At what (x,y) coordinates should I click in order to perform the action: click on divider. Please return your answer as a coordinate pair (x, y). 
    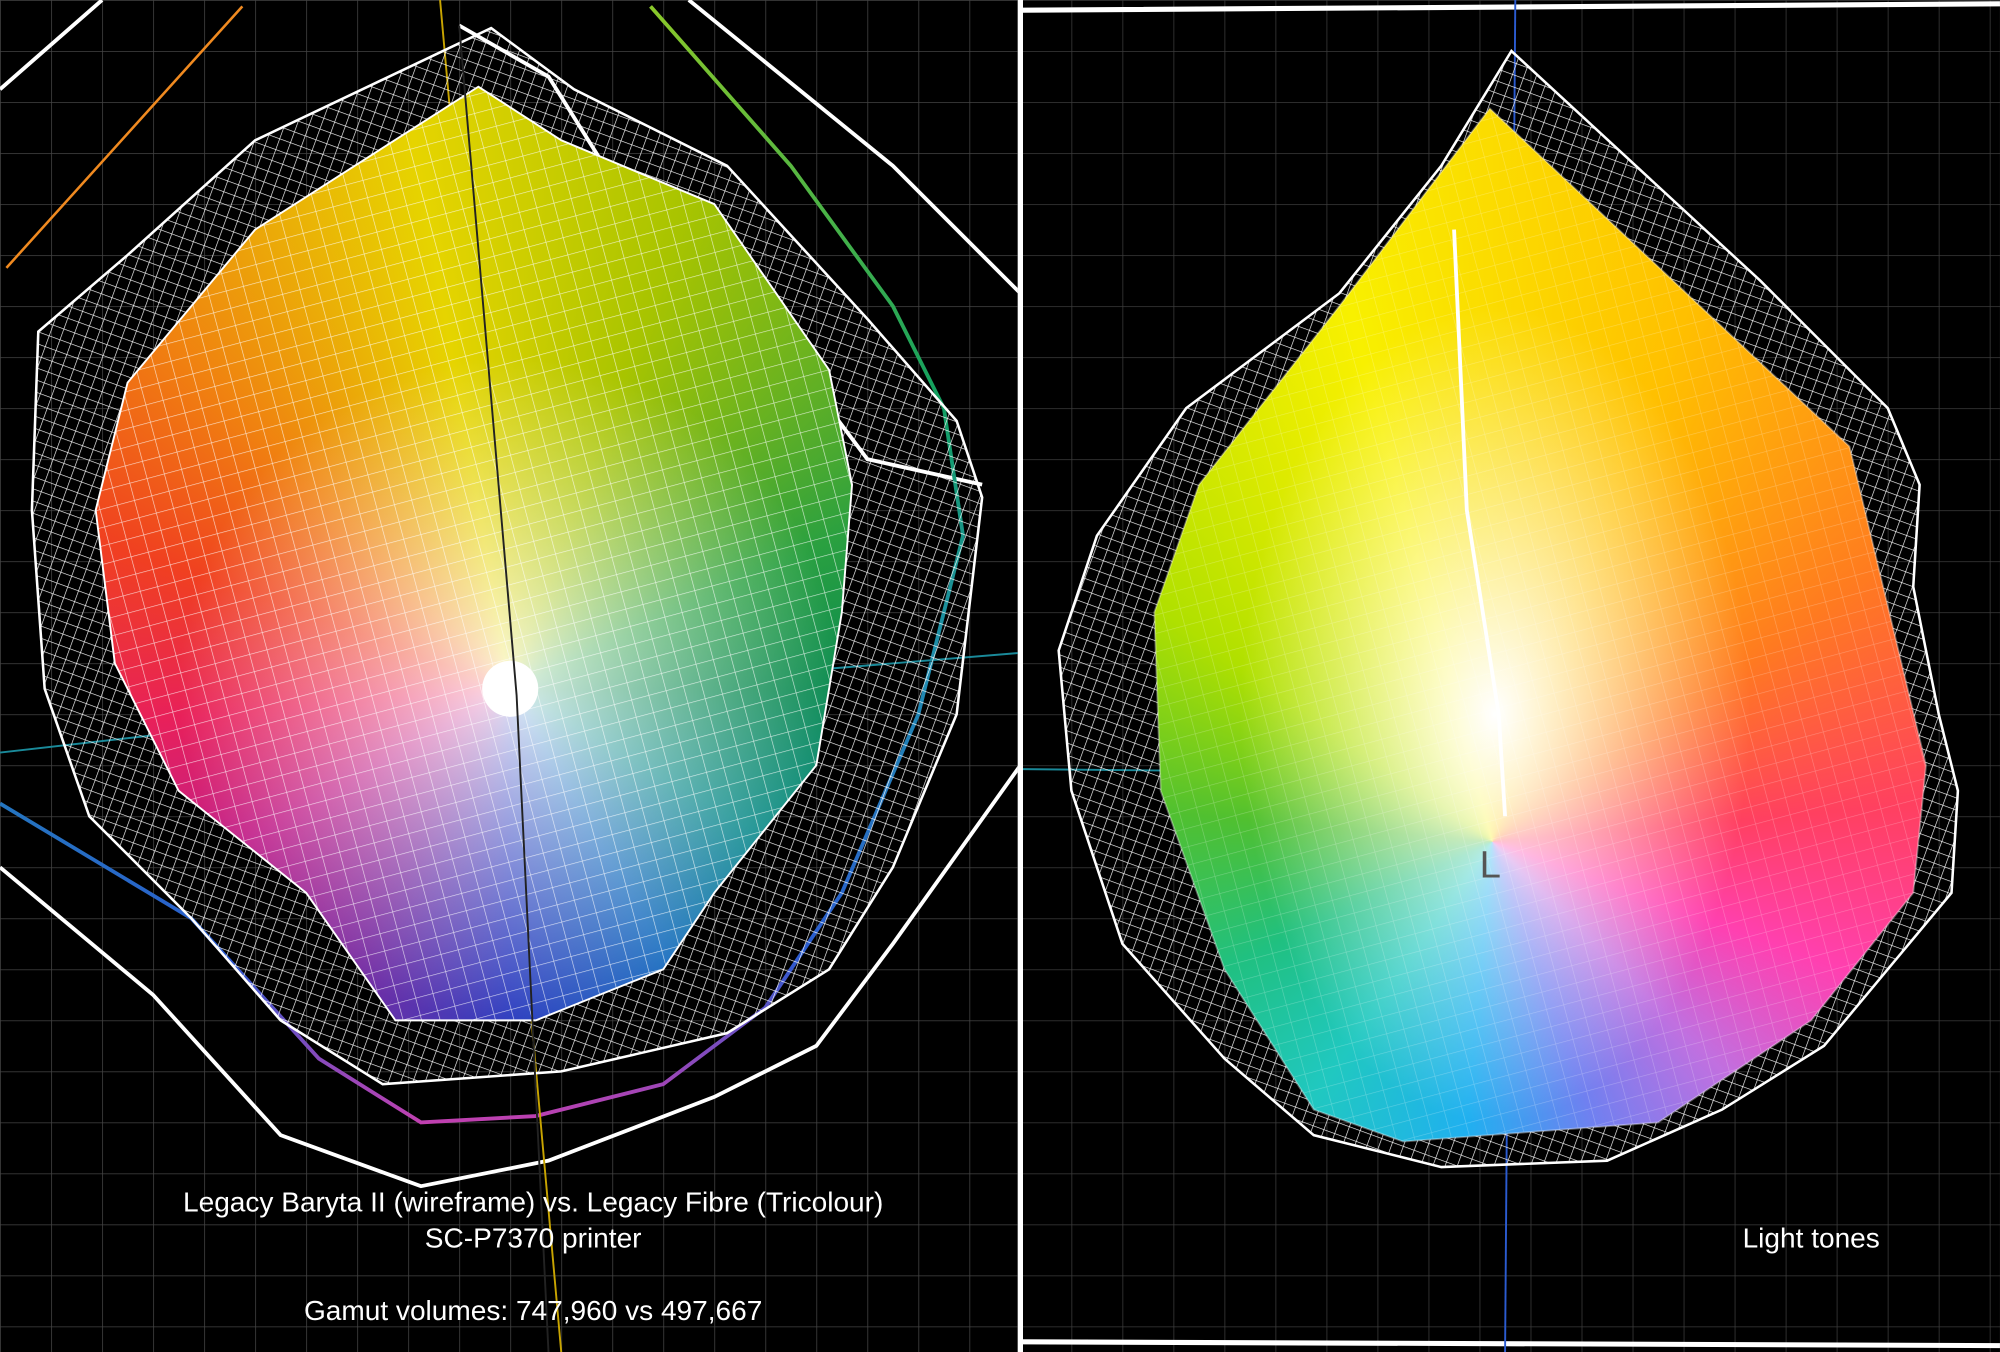
    Looking at the image, I should click on (1020, 676).